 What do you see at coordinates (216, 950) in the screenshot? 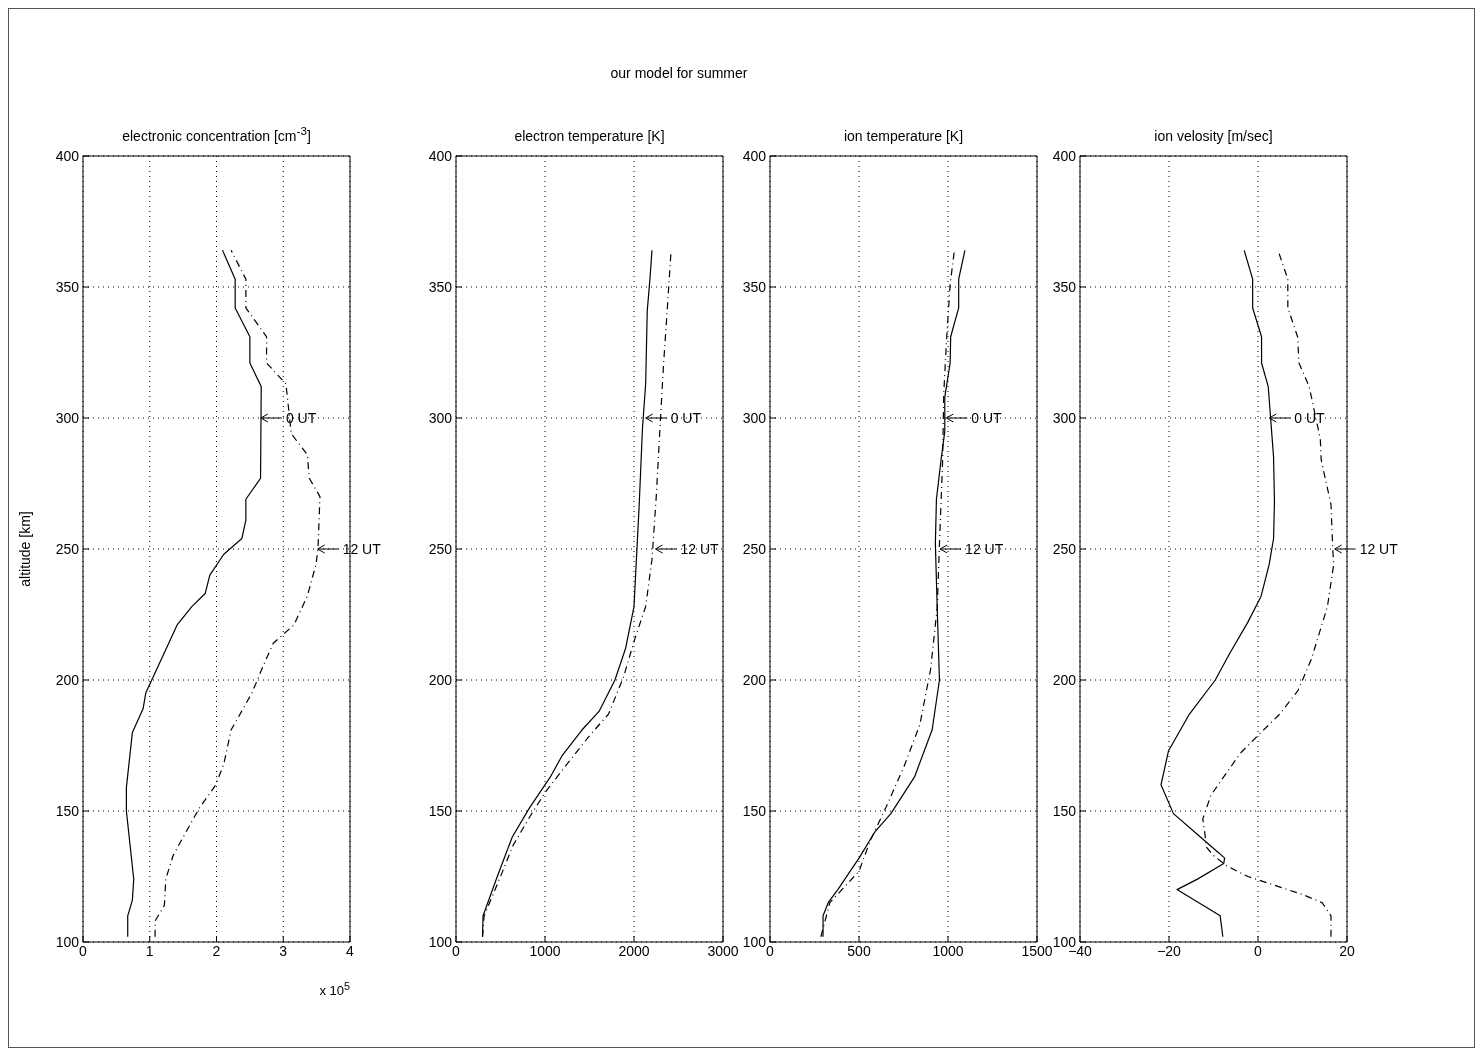
I see `x-tick-label: 2` at bounding box center [216, 950].